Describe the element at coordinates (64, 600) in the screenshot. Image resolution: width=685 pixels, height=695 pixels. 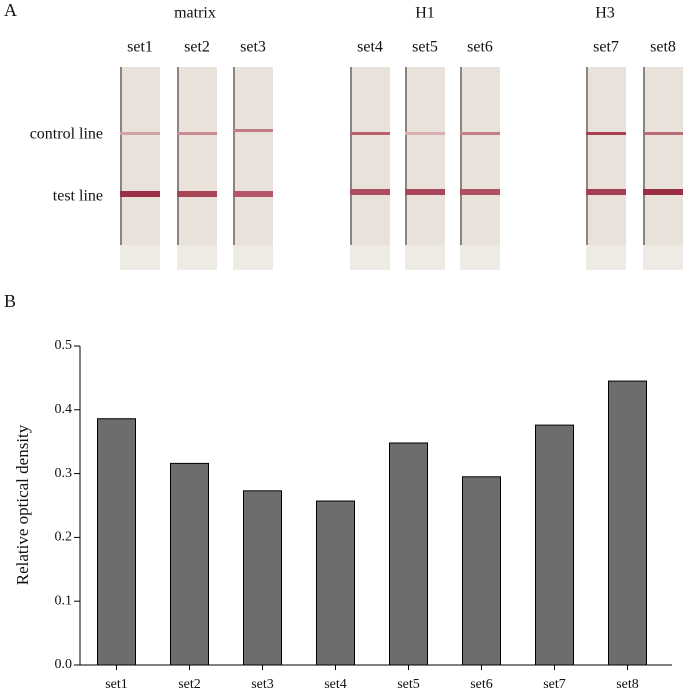
I see `y-tick-label: 0.1` at that location.